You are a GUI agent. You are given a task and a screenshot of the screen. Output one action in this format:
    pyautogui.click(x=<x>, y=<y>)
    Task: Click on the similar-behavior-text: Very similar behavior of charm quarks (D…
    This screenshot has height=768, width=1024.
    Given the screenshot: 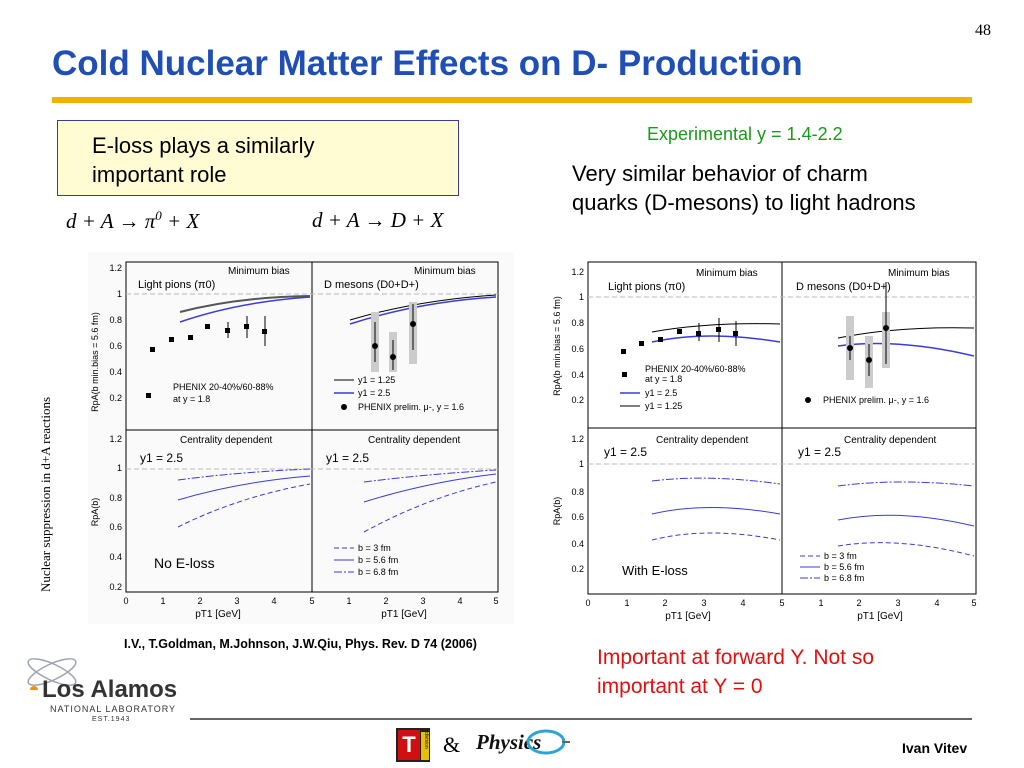 What is the action you would take?
    pyautogui.click(x=782, y=188)
    